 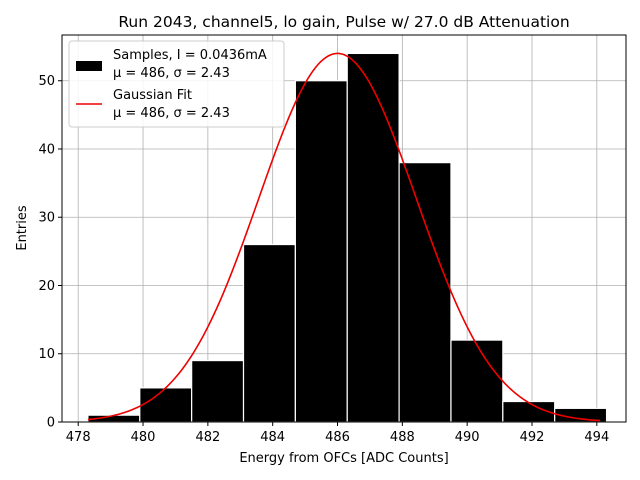 I want to click on y-tick-label: 20, so click(x=46, y=286).